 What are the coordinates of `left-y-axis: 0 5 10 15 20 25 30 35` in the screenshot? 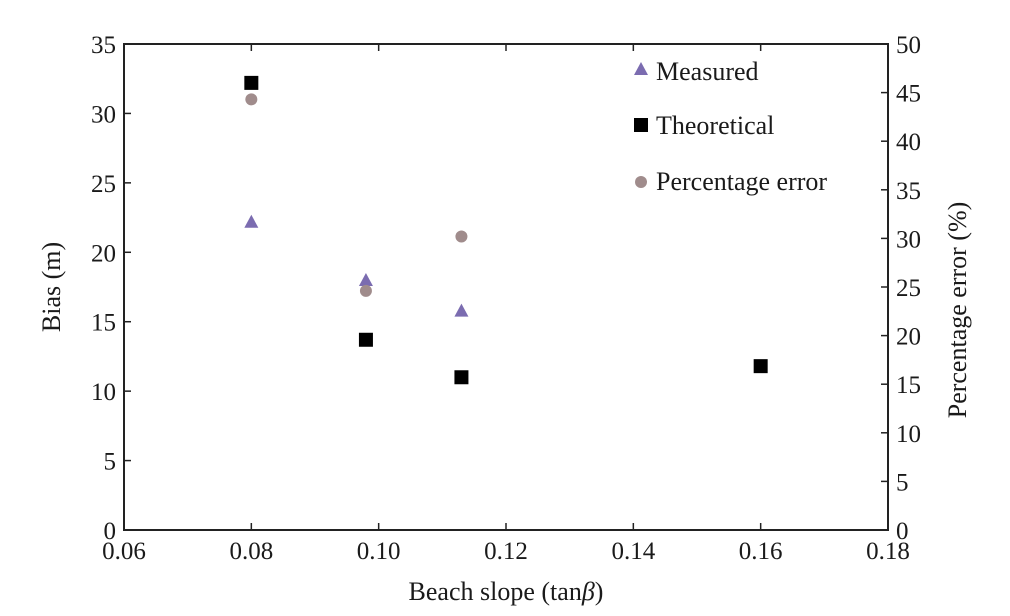 It's located at (111, 288).